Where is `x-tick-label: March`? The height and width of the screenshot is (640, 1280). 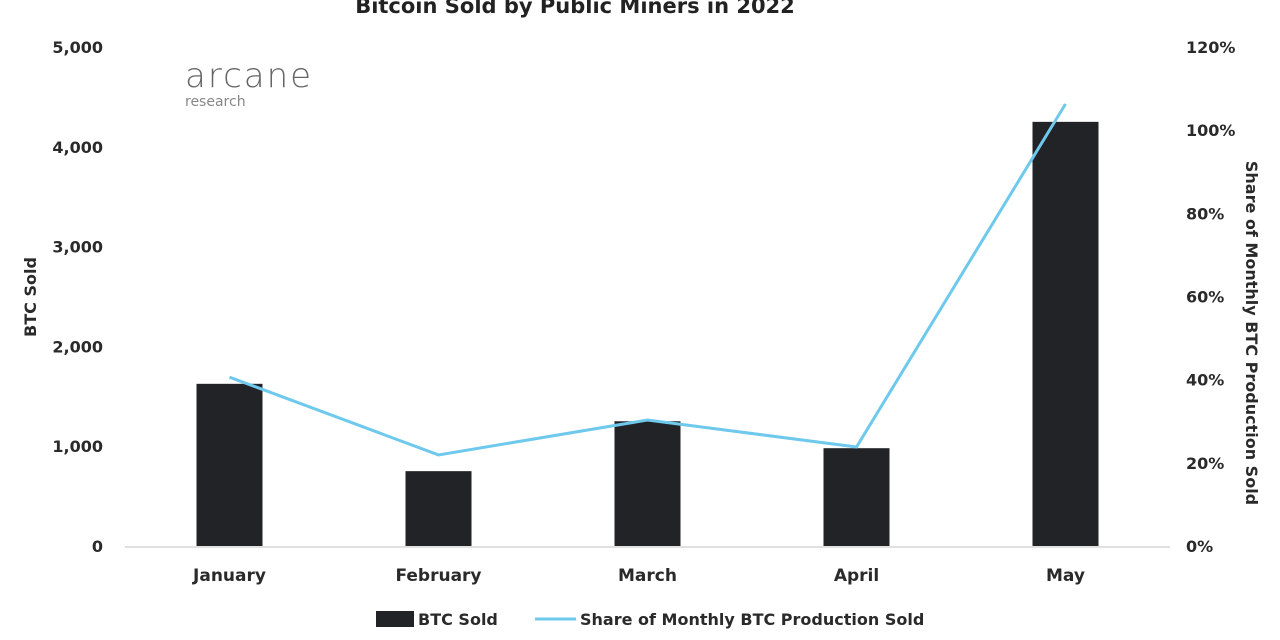
x-tick-label: March is located at coordinates (647, 576).